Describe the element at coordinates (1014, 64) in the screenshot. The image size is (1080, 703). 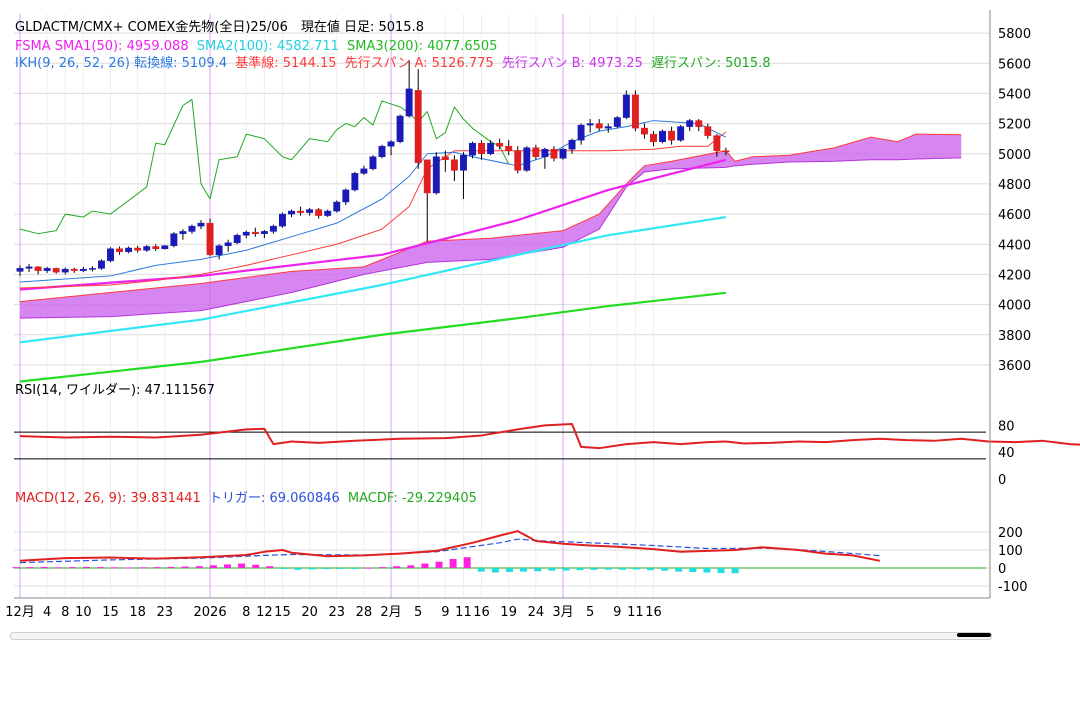
I see `price-tick-label: 5600` at that location.